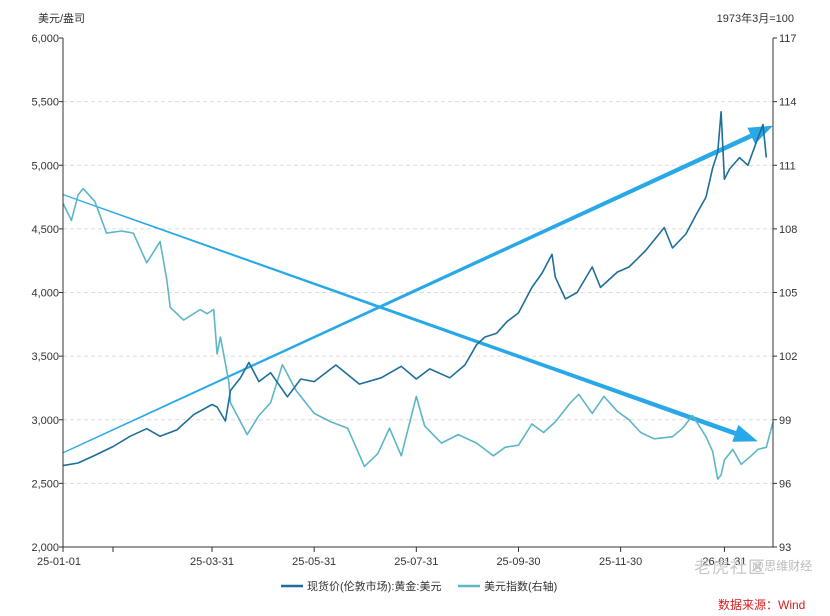 This screenshot has height=616, width=830. Describe the element at coordinates (45, 484) in the screenshot. I see `left-tick-label: 2,500` at that location.